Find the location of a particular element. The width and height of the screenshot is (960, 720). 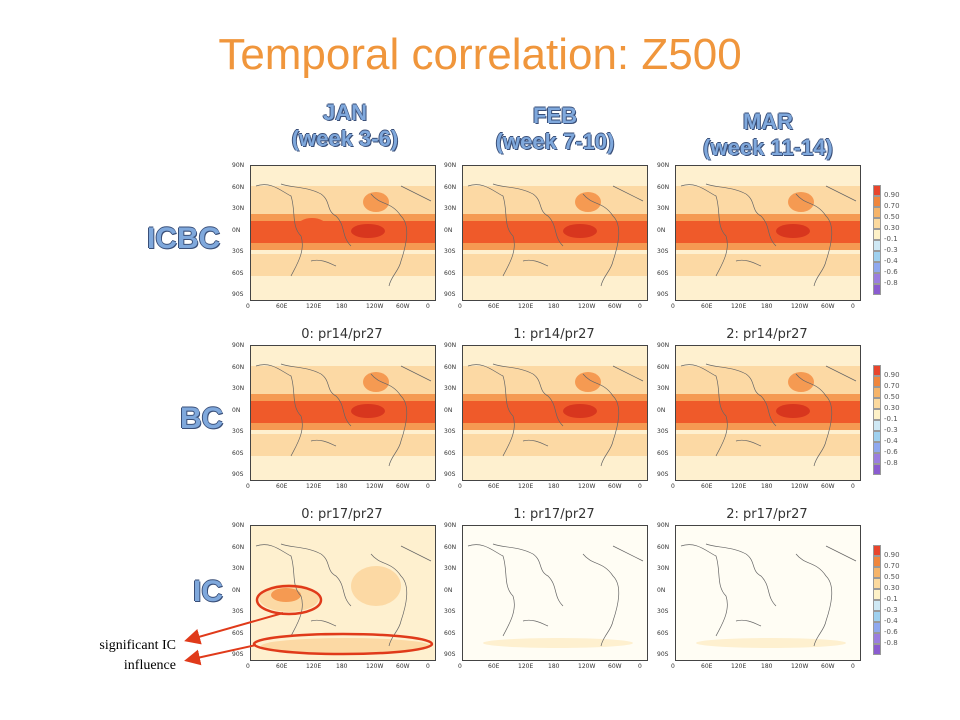

annotation-line1: significant IC is located at coordinates (137, 645).